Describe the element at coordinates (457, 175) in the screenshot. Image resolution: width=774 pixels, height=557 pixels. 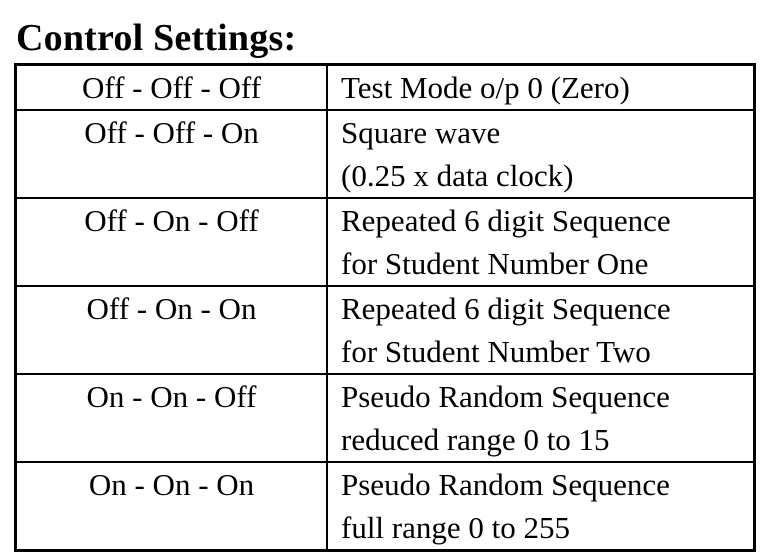
I see `description-line: (0.25 x data clock)` at that location.